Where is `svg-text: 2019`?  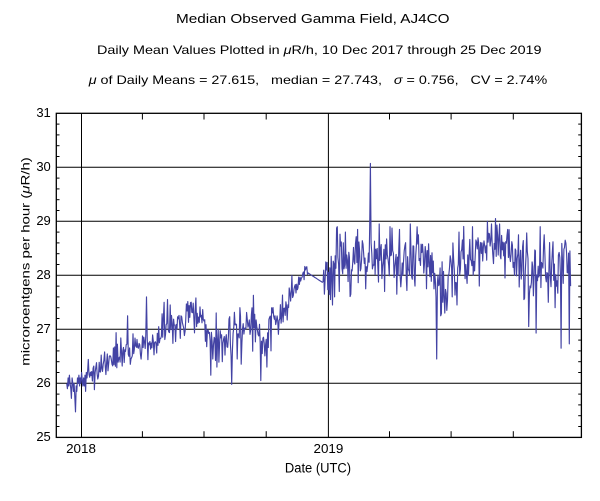
svg-text: 2019 is located at coordinates (329, 448).